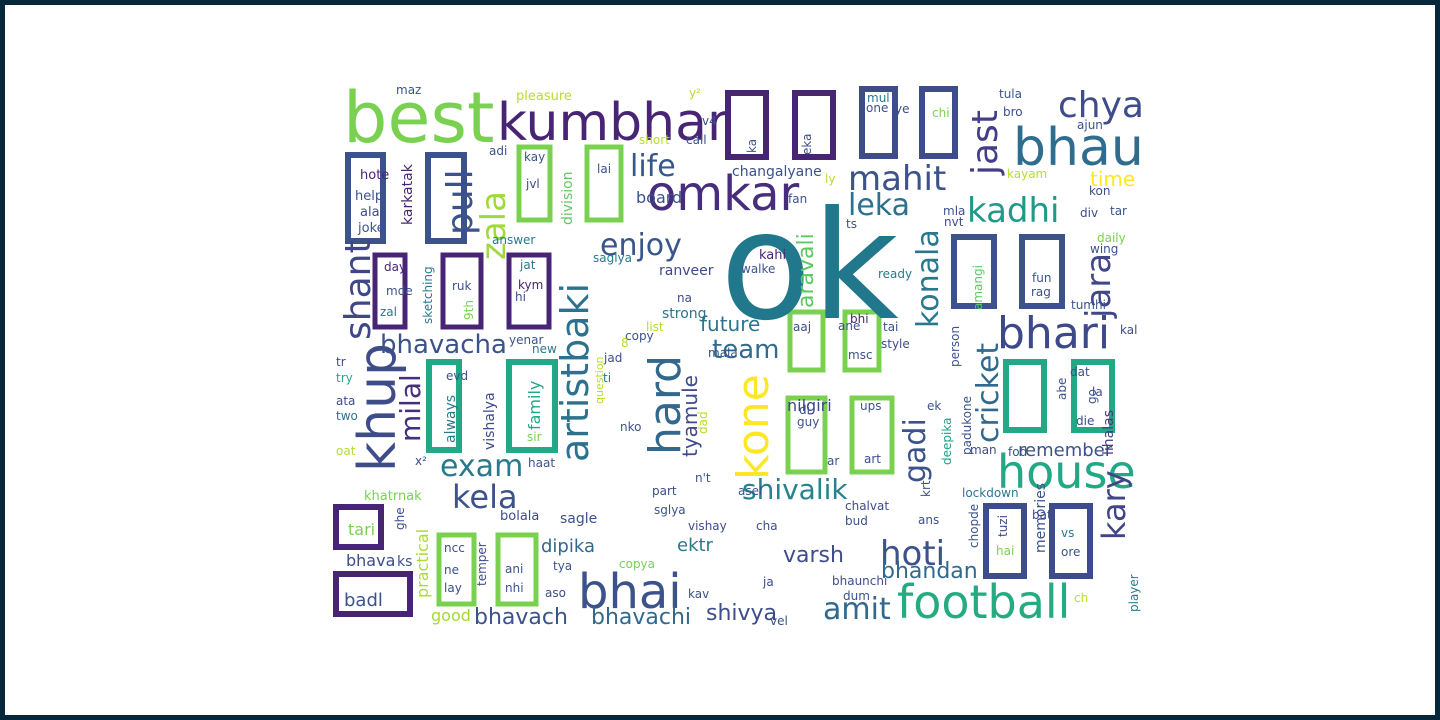 This screenshot has width=1440, height=720. Describe the element at coordinates (410, 408) in the screenshot. I see `cloud-word: milal` at that location.